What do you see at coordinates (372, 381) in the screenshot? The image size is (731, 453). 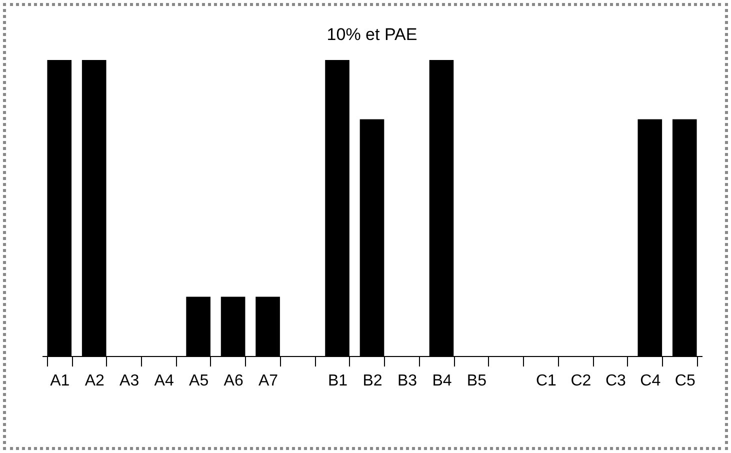 I see `x-tick-label: B2` at bounding box center [372, 381].